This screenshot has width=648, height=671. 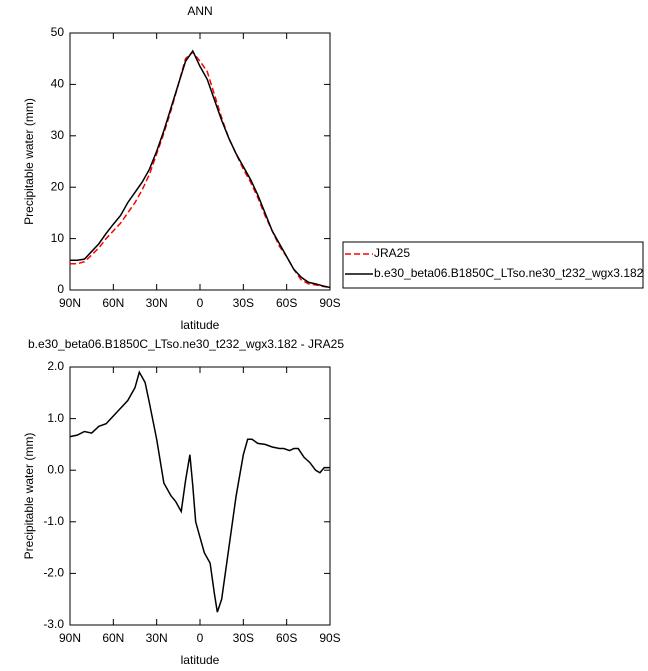 What do you see at coordinates (58, 238) in the screenshot?
I see `y-tick-label: 10` at bounding box center [58, 238].